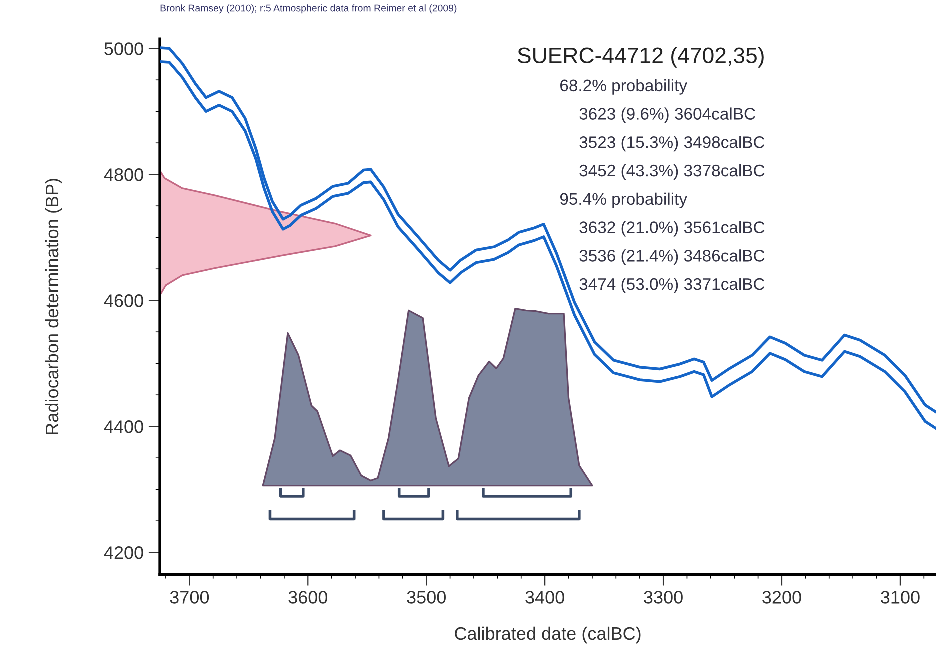 The image size is (936, 653). What do you see at coordinates (53, 306) in the screenshot?
I see `y-axis-title: Radiocarbon determination (BP)` at bounding box center [53, 306].